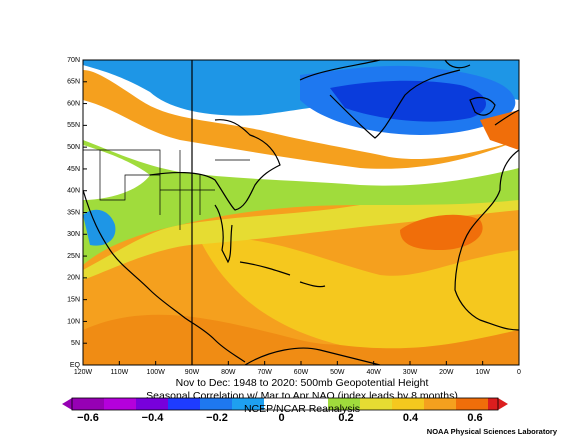 Image resolution: width=565 pixels, height=437 pixels. What do you see at coordinates (73, 278) in the screenshot?
I see `lat-label: 20N` at bounding box center [73, 278].